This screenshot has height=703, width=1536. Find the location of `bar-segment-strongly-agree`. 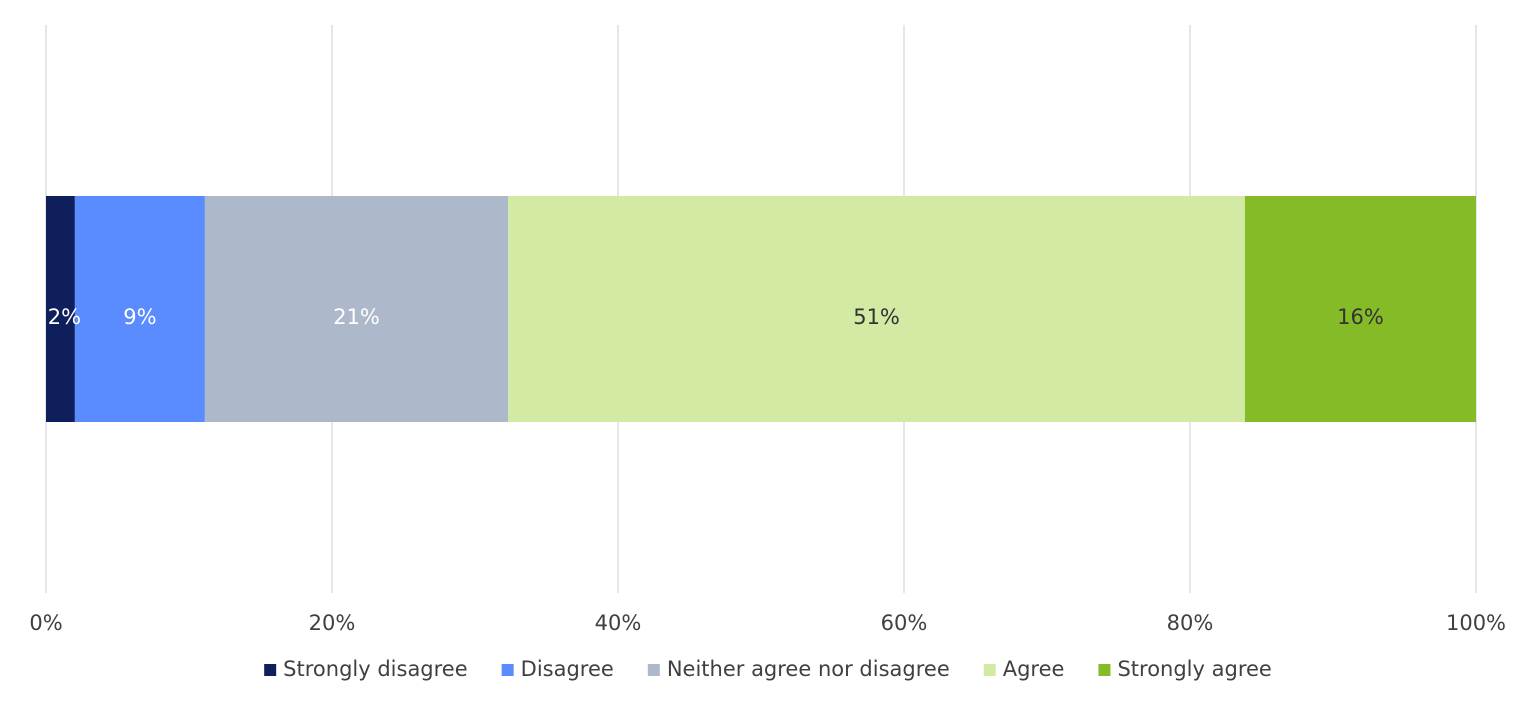

bar-segment-strongly-agree is located at coordinates (1360, 309).